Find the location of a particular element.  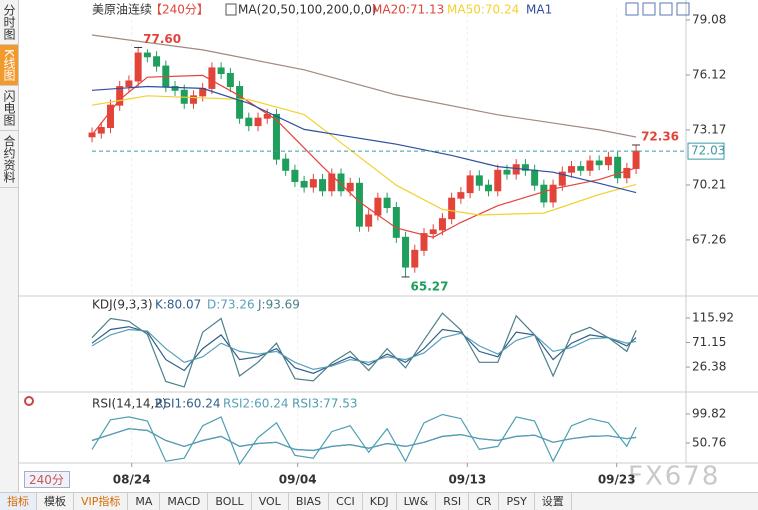

y-tick-label: 79.08 is located at coordinates (709, 19).